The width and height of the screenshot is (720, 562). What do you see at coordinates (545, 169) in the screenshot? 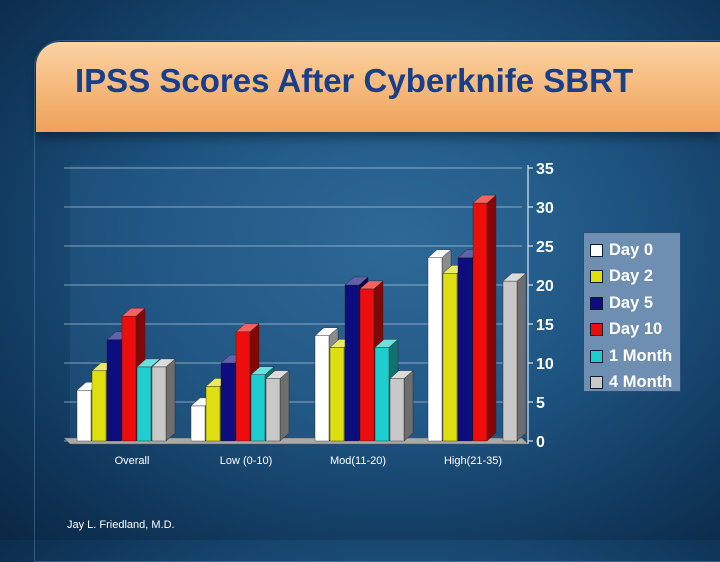
I see `y-tick-label: 35` at bounding box center [545, 169].